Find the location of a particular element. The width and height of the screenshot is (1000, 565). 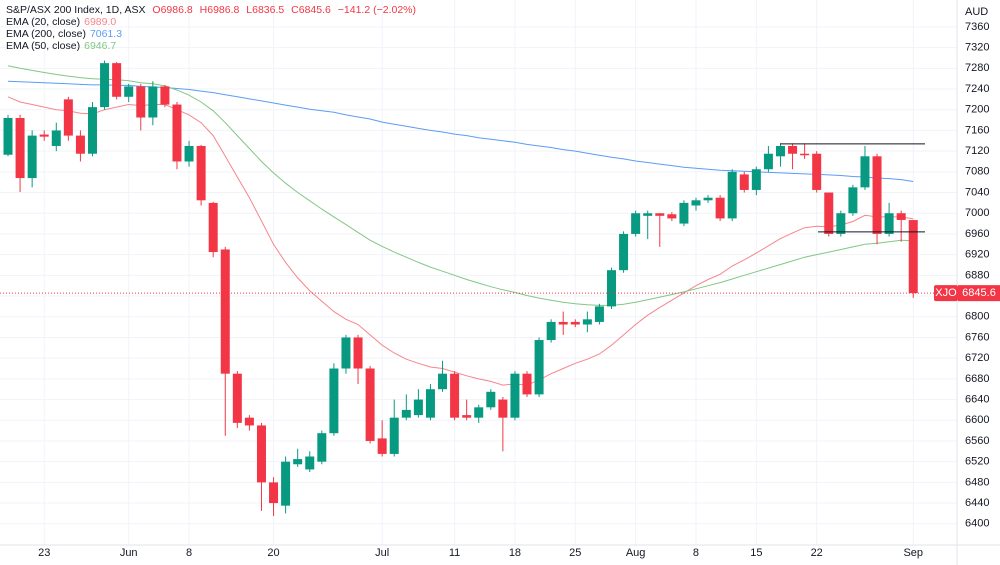

x-tick-label: 25 is located at coordinates (575, 553).